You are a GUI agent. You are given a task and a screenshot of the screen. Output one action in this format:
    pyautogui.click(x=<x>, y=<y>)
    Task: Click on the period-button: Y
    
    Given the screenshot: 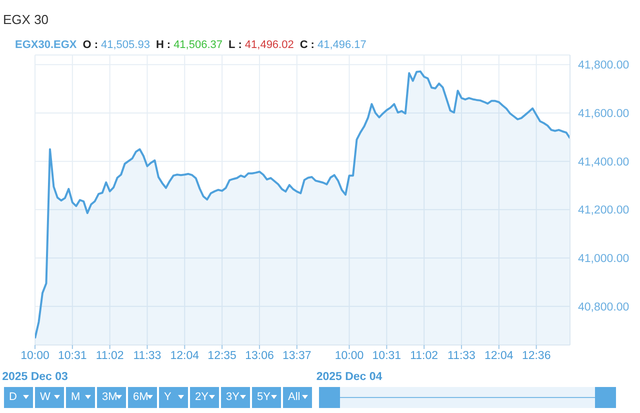 What is the action you would take?
    pyautogui.click(x=173, y=397)
    